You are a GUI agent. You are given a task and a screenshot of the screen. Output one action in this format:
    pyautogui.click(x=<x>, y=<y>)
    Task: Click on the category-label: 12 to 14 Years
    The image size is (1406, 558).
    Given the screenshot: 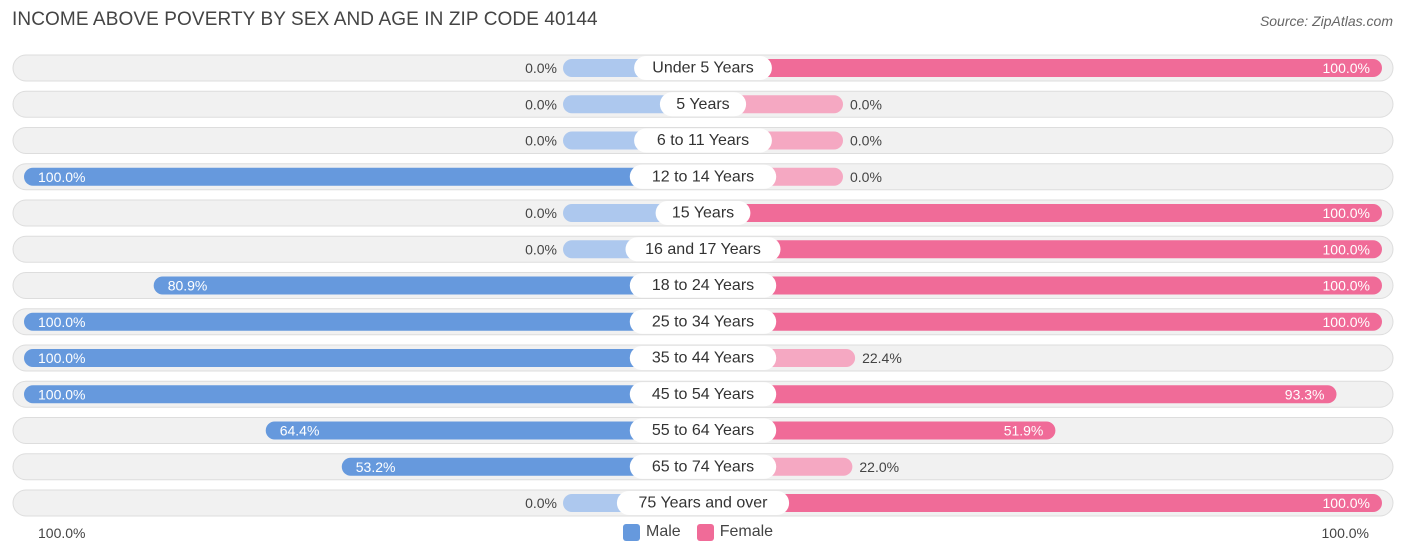 What is the action you would take?
    pyautogui.click(x=703, y=176)
    